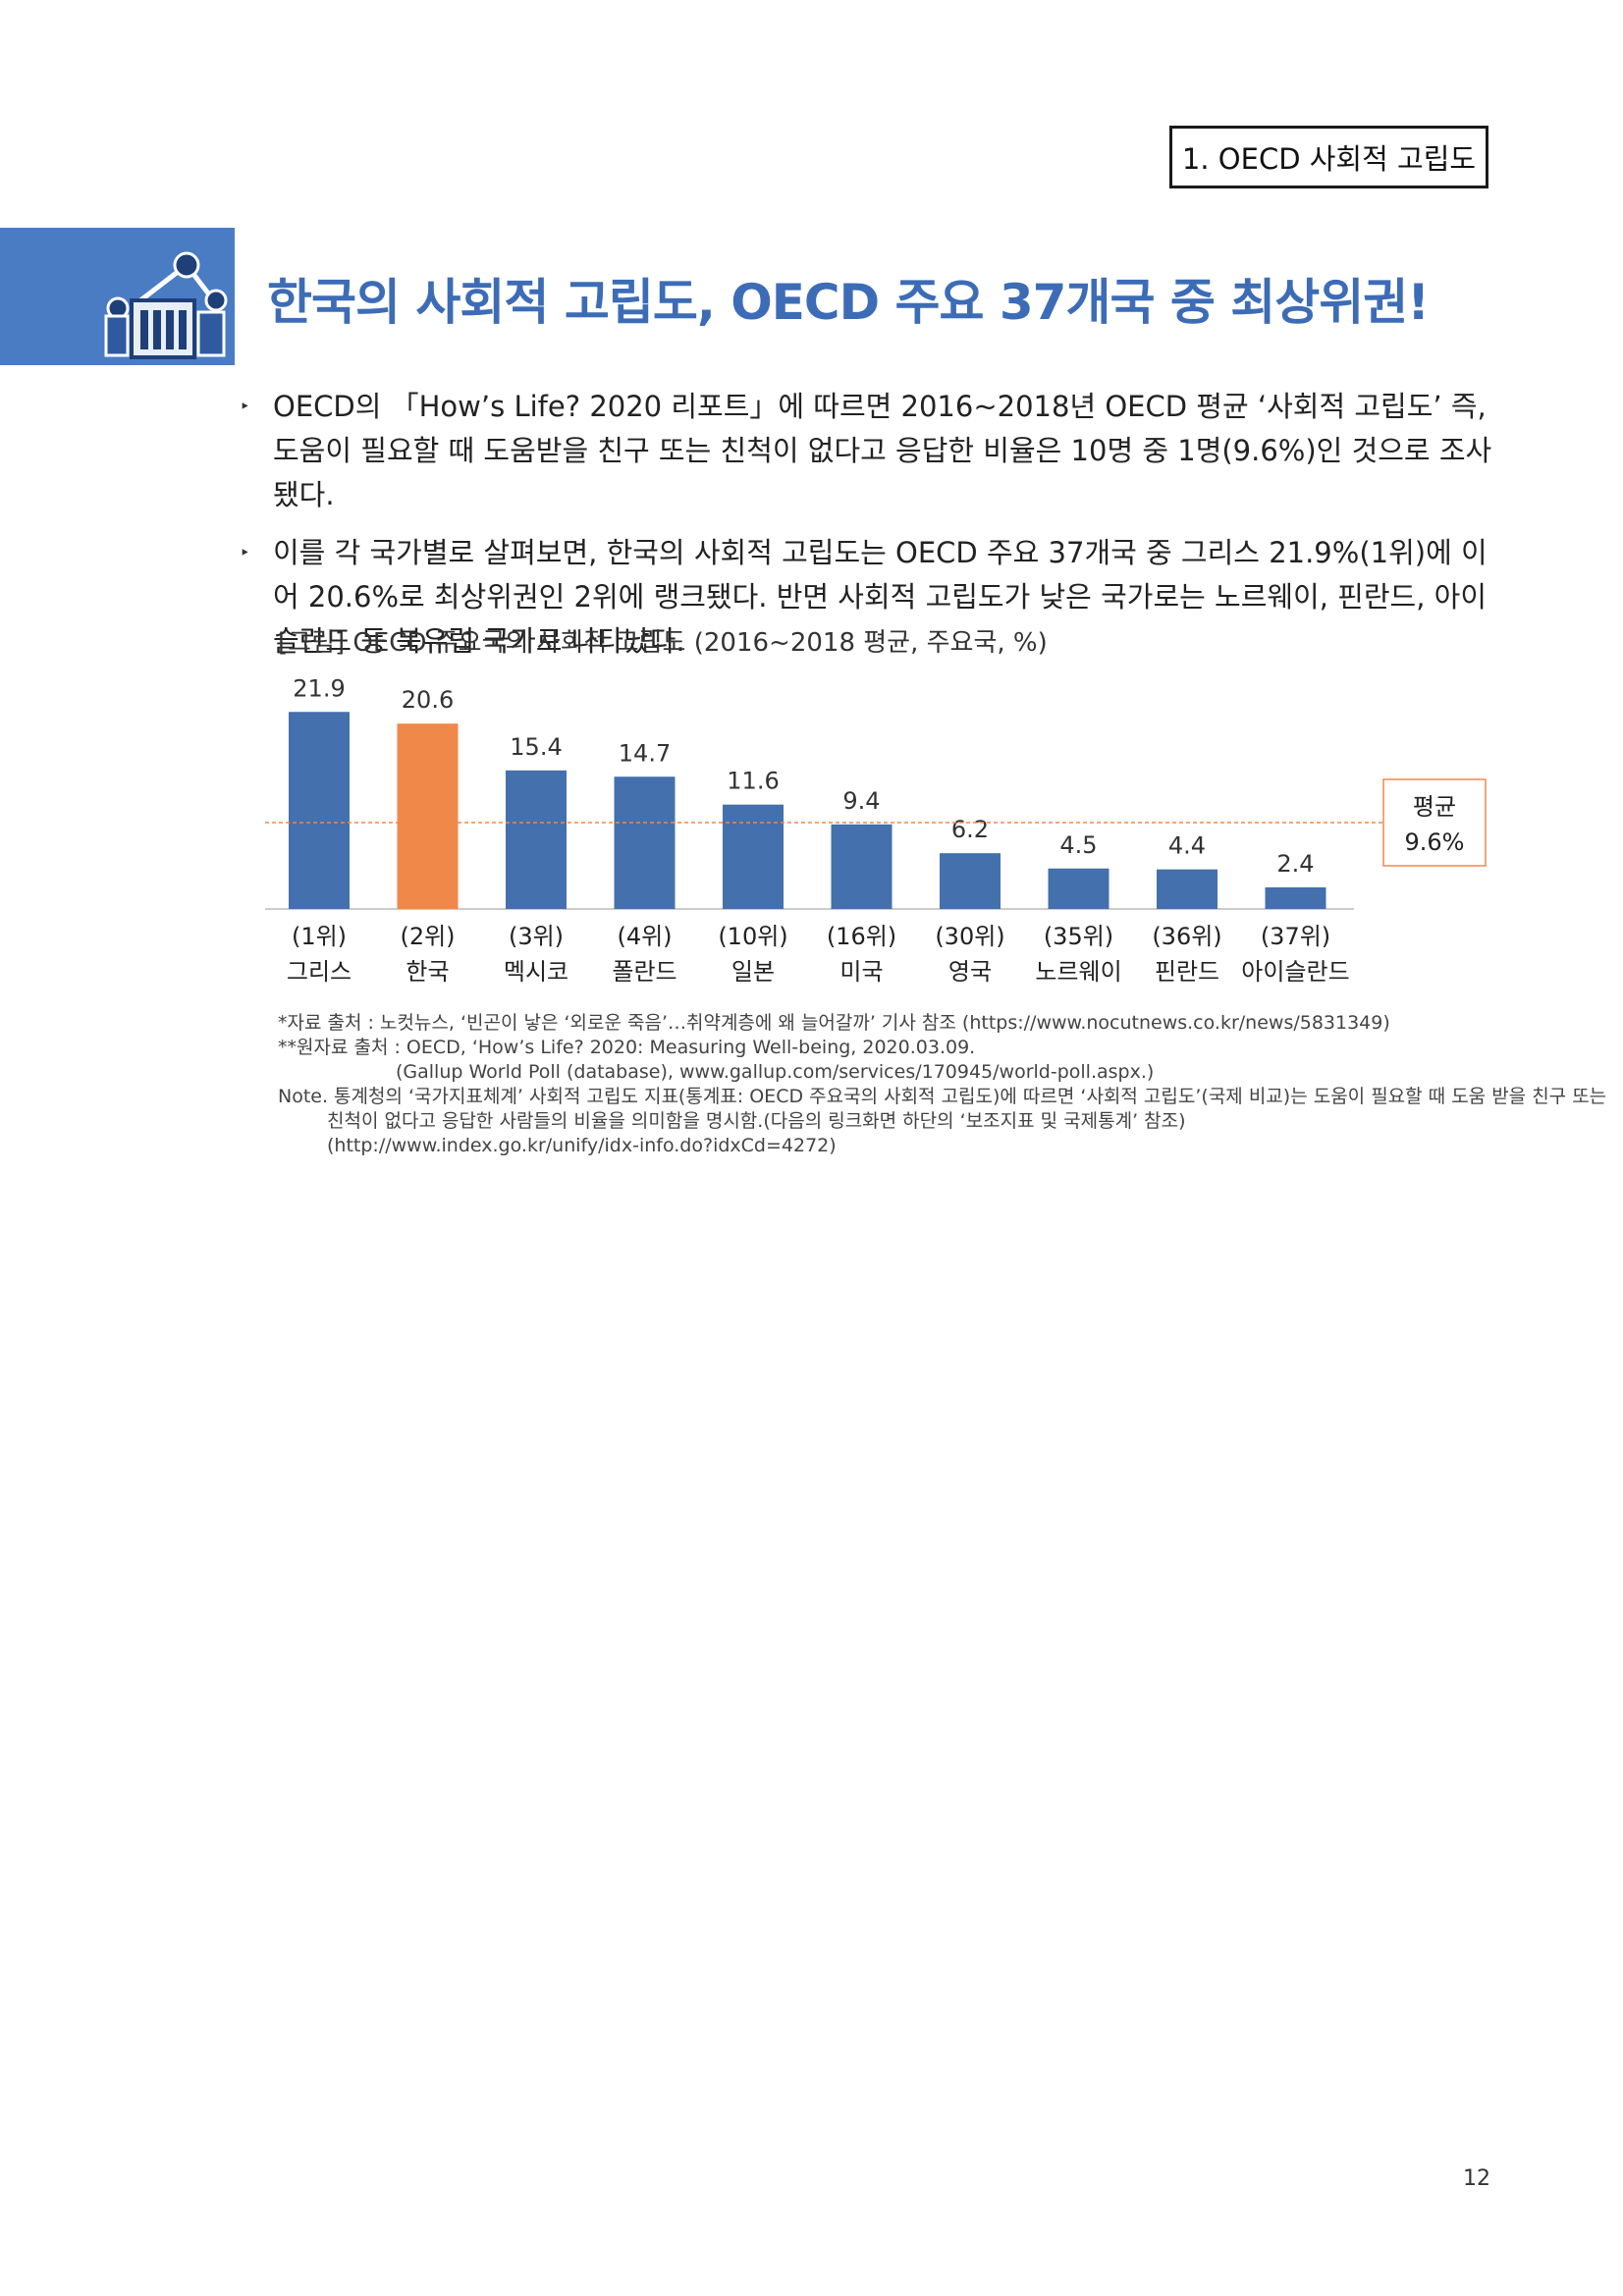 This screenshot has height=2296, width=1623. What do you see at coordinates (1078, 936) in the screenshot?
I see `rank-label: (35위)` at bounding box center [1078, 936].